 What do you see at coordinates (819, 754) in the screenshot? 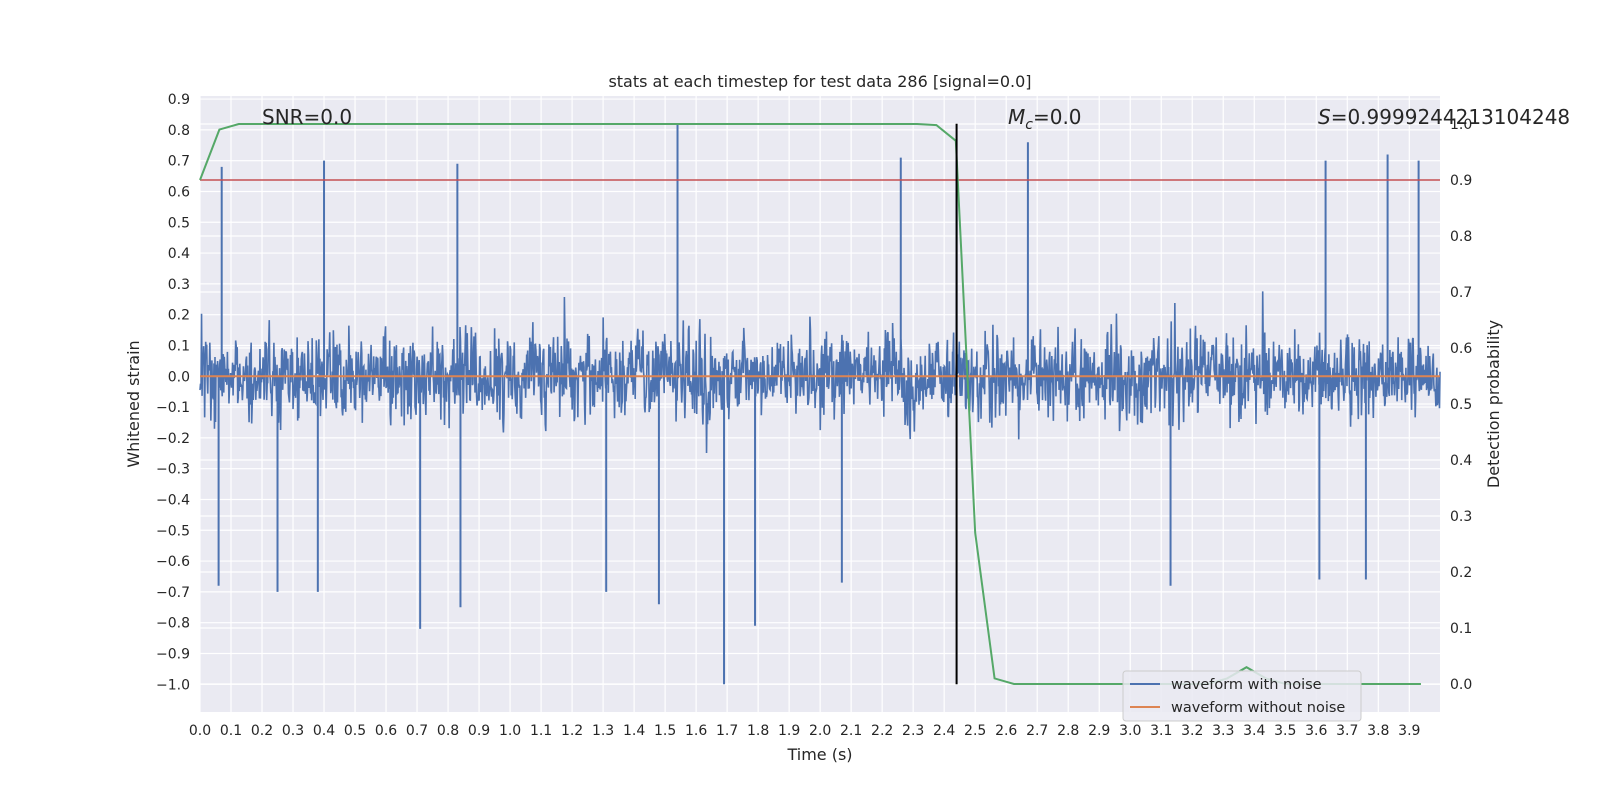
I see `x-axis-label: Time (s)` at bounding box center [819, 754].